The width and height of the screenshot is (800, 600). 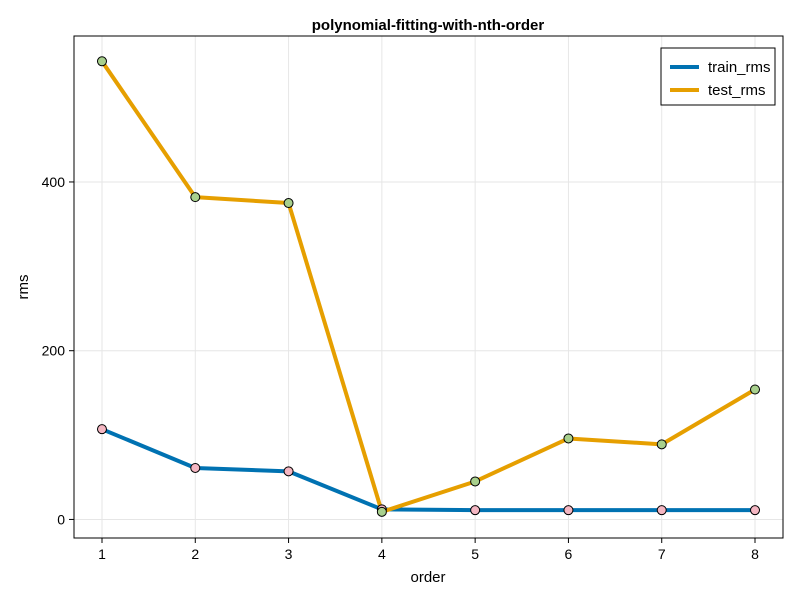 What do you see at coordinates (737, 90) in the screenshot?
I see `legend-label-test: test_rms` at bounding box center [737, 90].